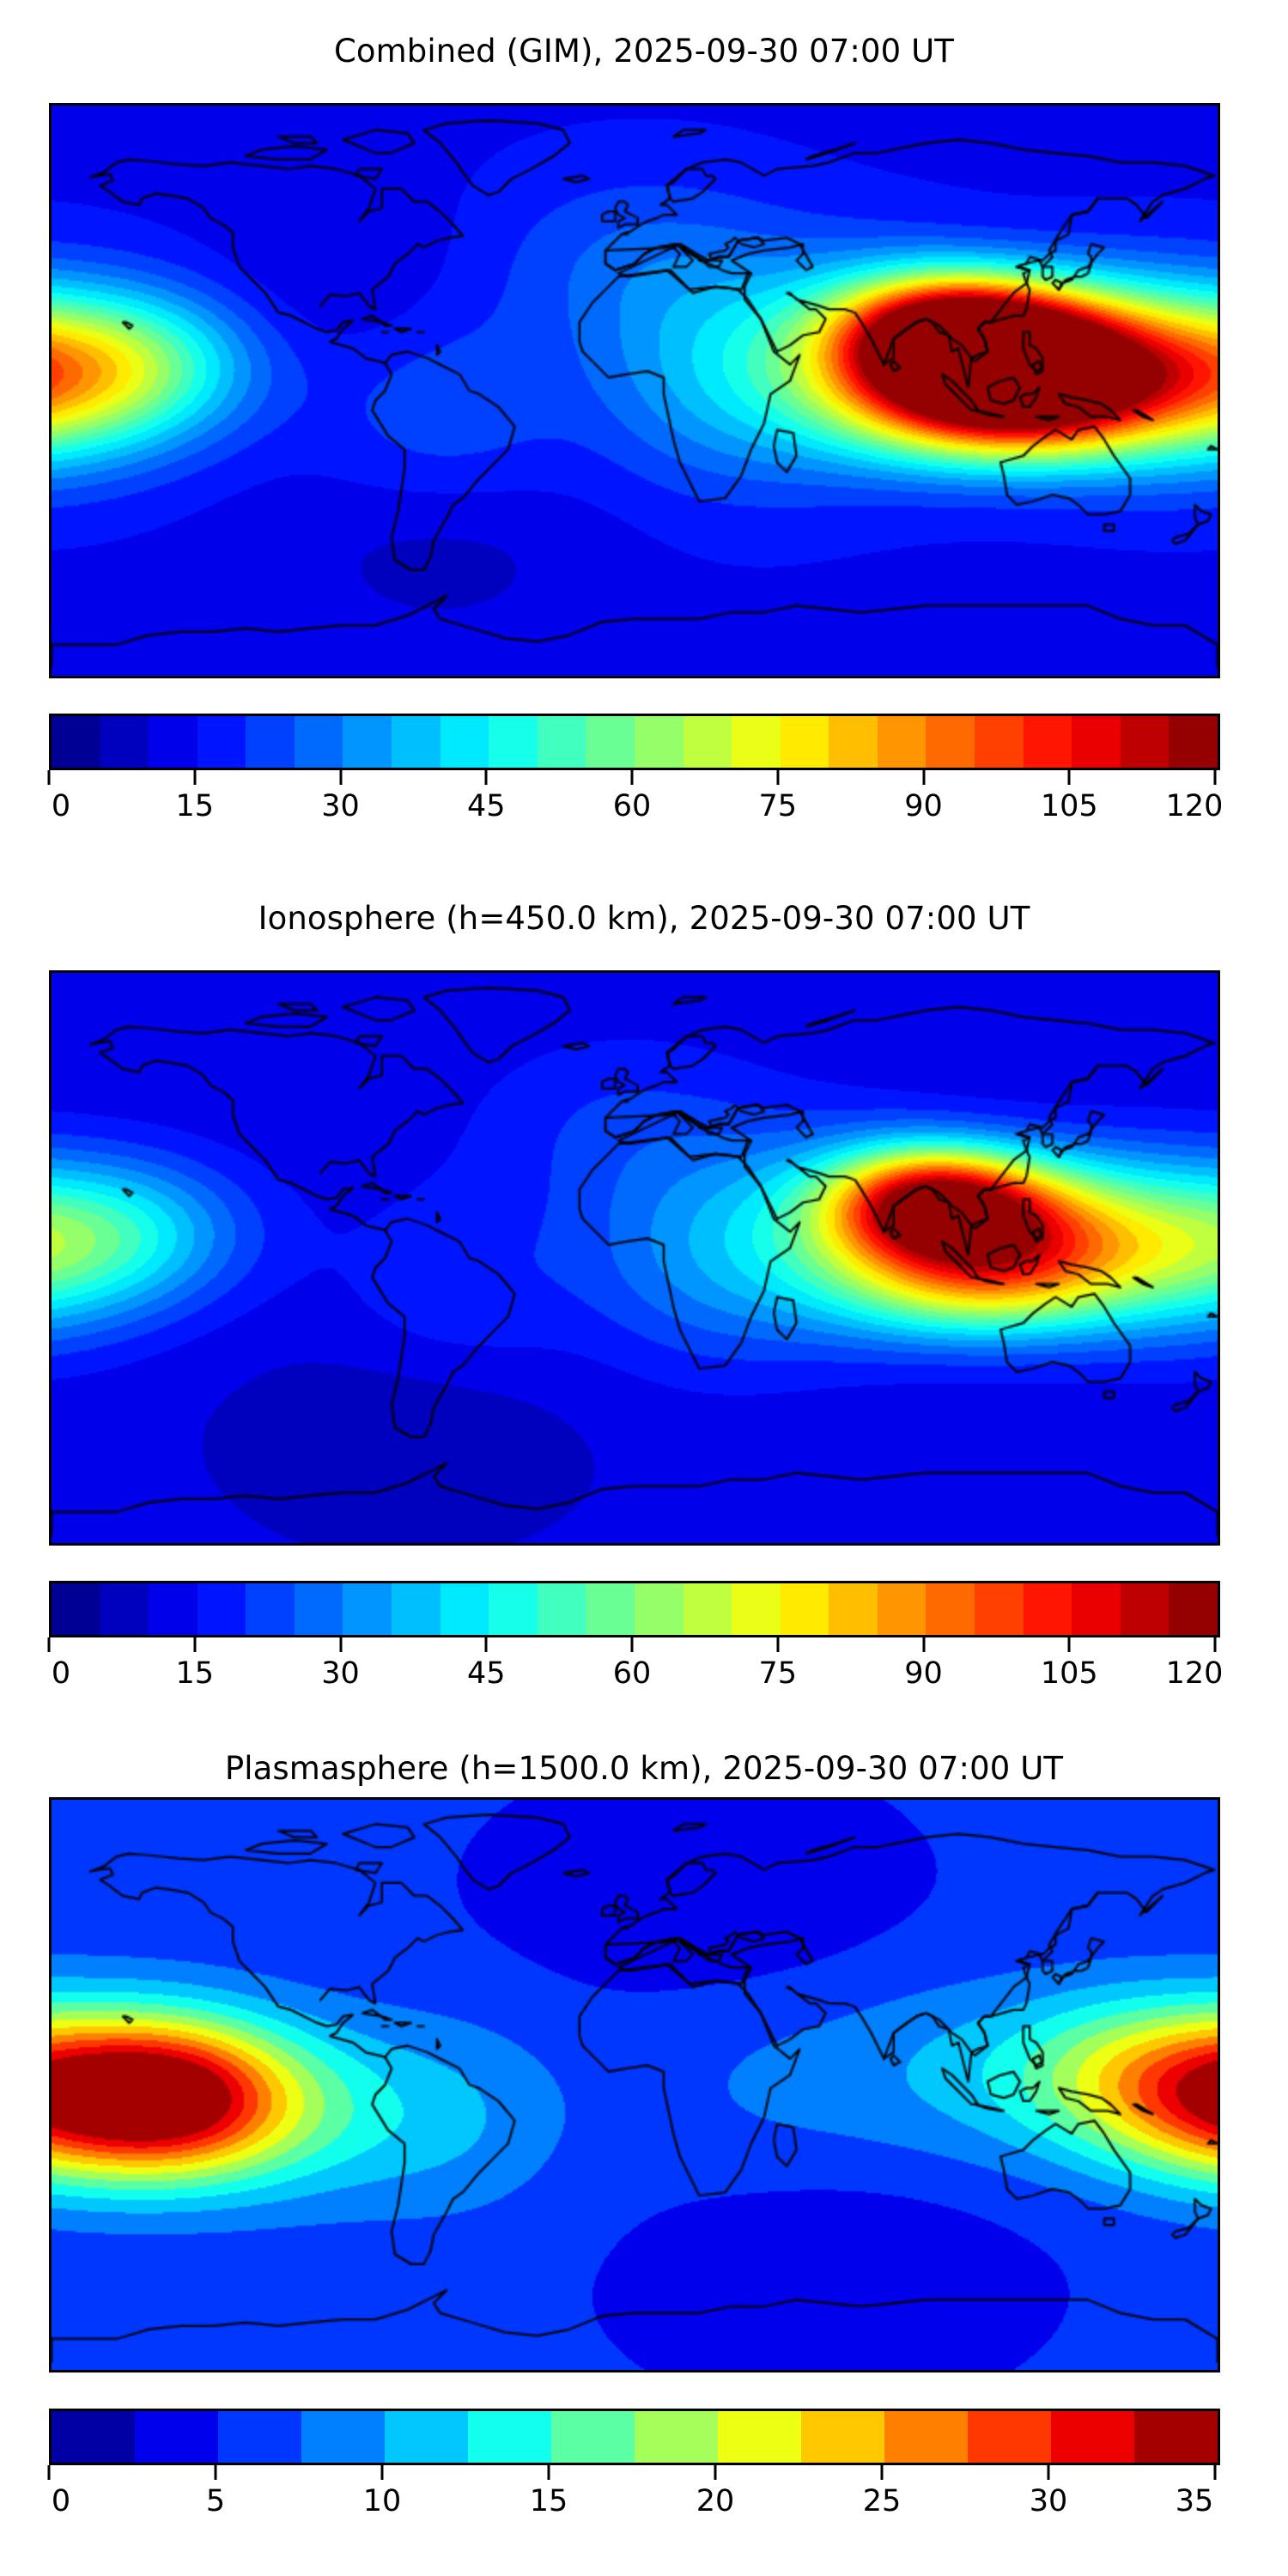  What do you see at coordinates (632, 1674) in the screenshot?
I see `colorbar-tick-label: 60` at bounding box center [632, 1674].